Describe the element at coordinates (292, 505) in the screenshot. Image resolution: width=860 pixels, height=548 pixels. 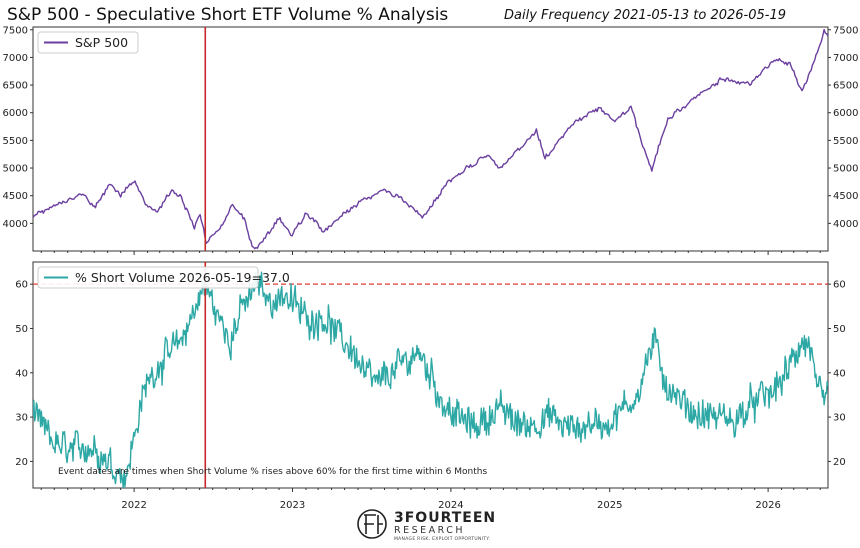
I see `x-tick-label: 2023` at that location.